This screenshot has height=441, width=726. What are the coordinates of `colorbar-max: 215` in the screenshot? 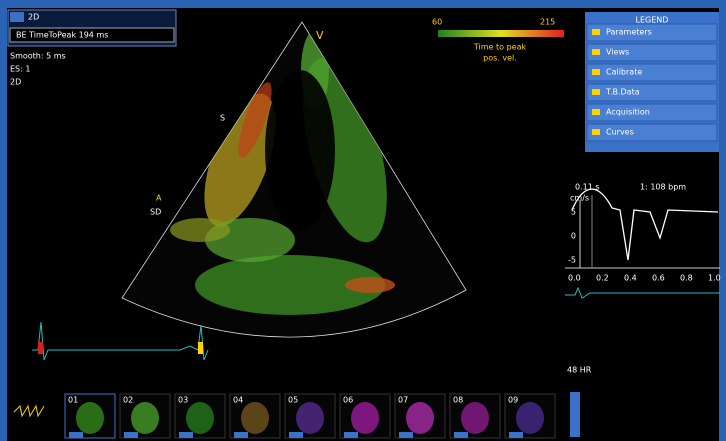 It's located at (547, 22).